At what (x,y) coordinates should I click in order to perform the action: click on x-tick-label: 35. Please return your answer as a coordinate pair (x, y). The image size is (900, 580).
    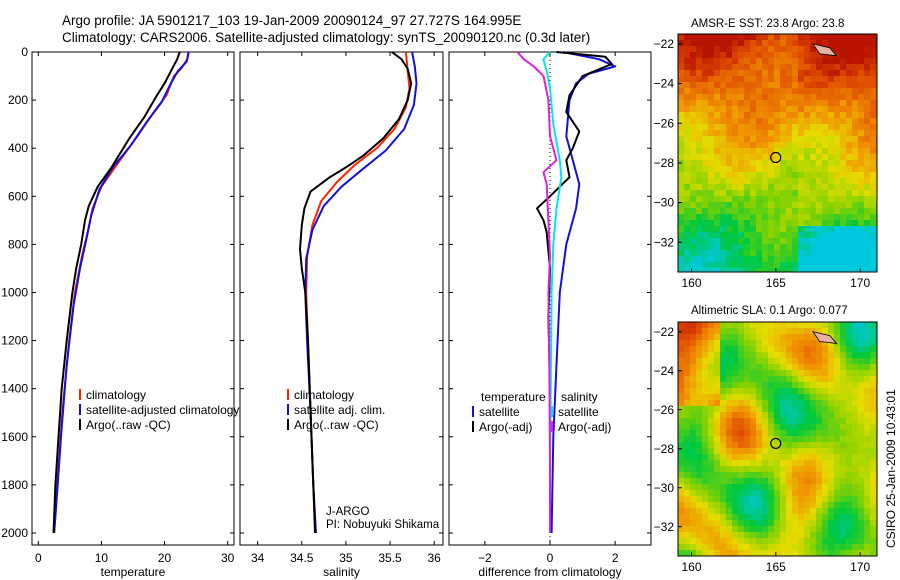
    Looking at the image, I should click on (346, 558).